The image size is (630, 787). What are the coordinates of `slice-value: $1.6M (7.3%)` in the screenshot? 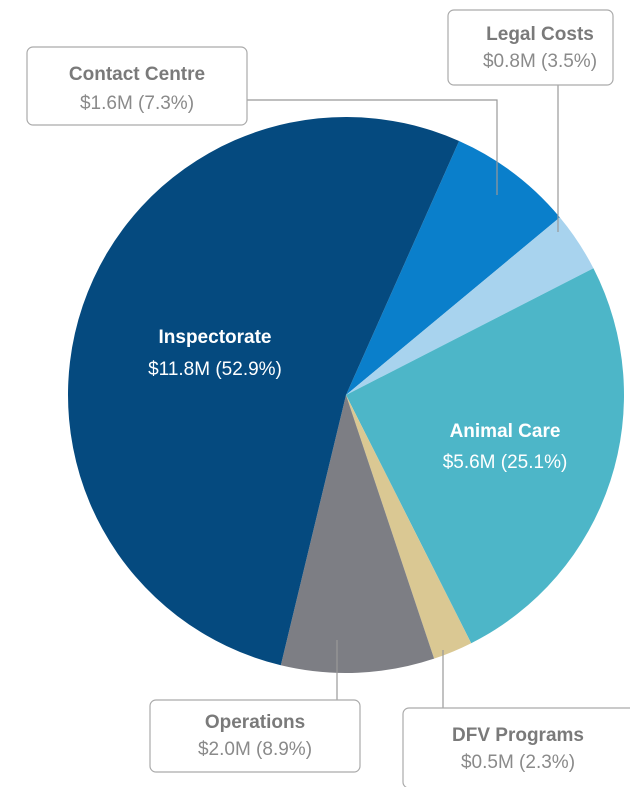 It's located at (137, 103).